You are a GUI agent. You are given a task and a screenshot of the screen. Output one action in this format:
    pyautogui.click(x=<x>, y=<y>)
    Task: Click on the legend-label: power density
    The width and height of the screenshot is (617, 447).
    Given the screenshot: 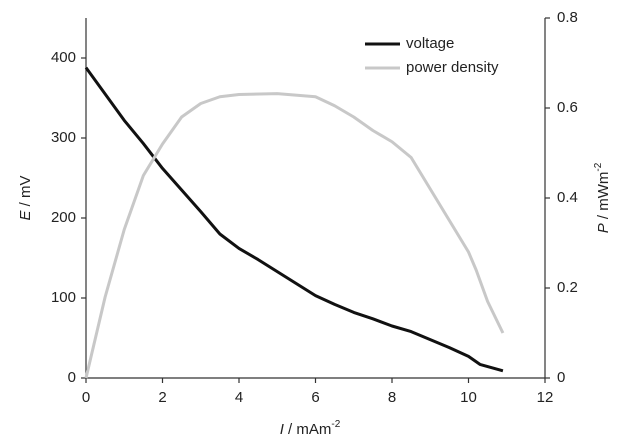 What is the action you would take?
    pyautogui.click(x=452, y=67)
    